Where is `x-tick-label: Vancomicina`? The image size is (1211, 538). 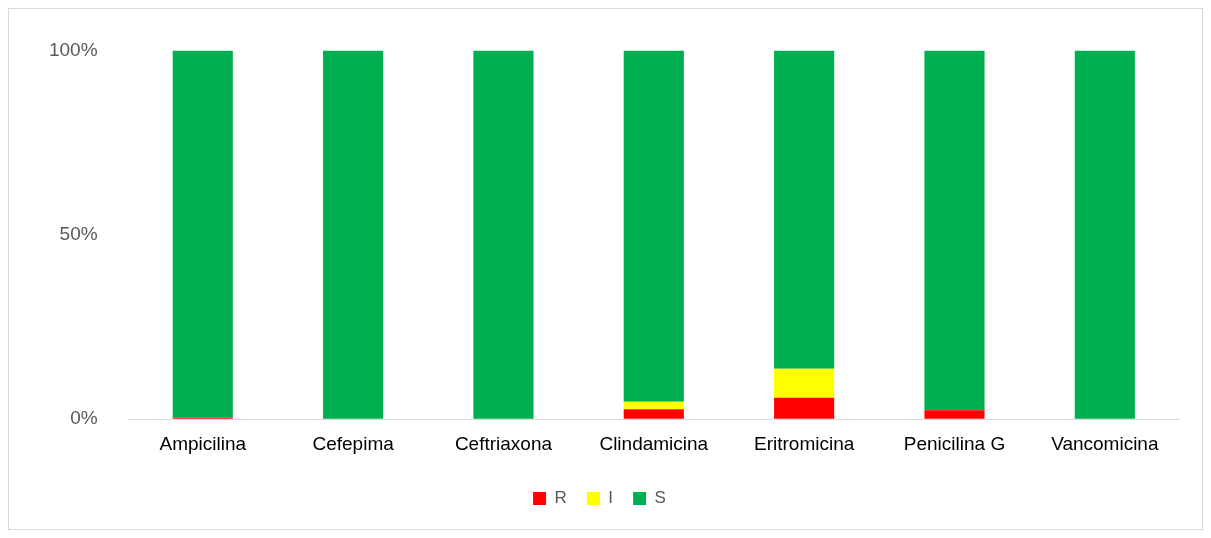
x-tick-label: Vancomicina is located at coordinates (1105, 443).